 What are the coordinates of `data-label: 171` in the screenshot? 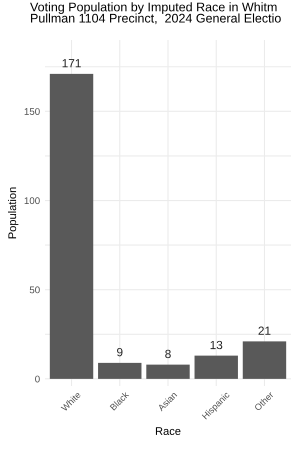 It's located at (71, 63).